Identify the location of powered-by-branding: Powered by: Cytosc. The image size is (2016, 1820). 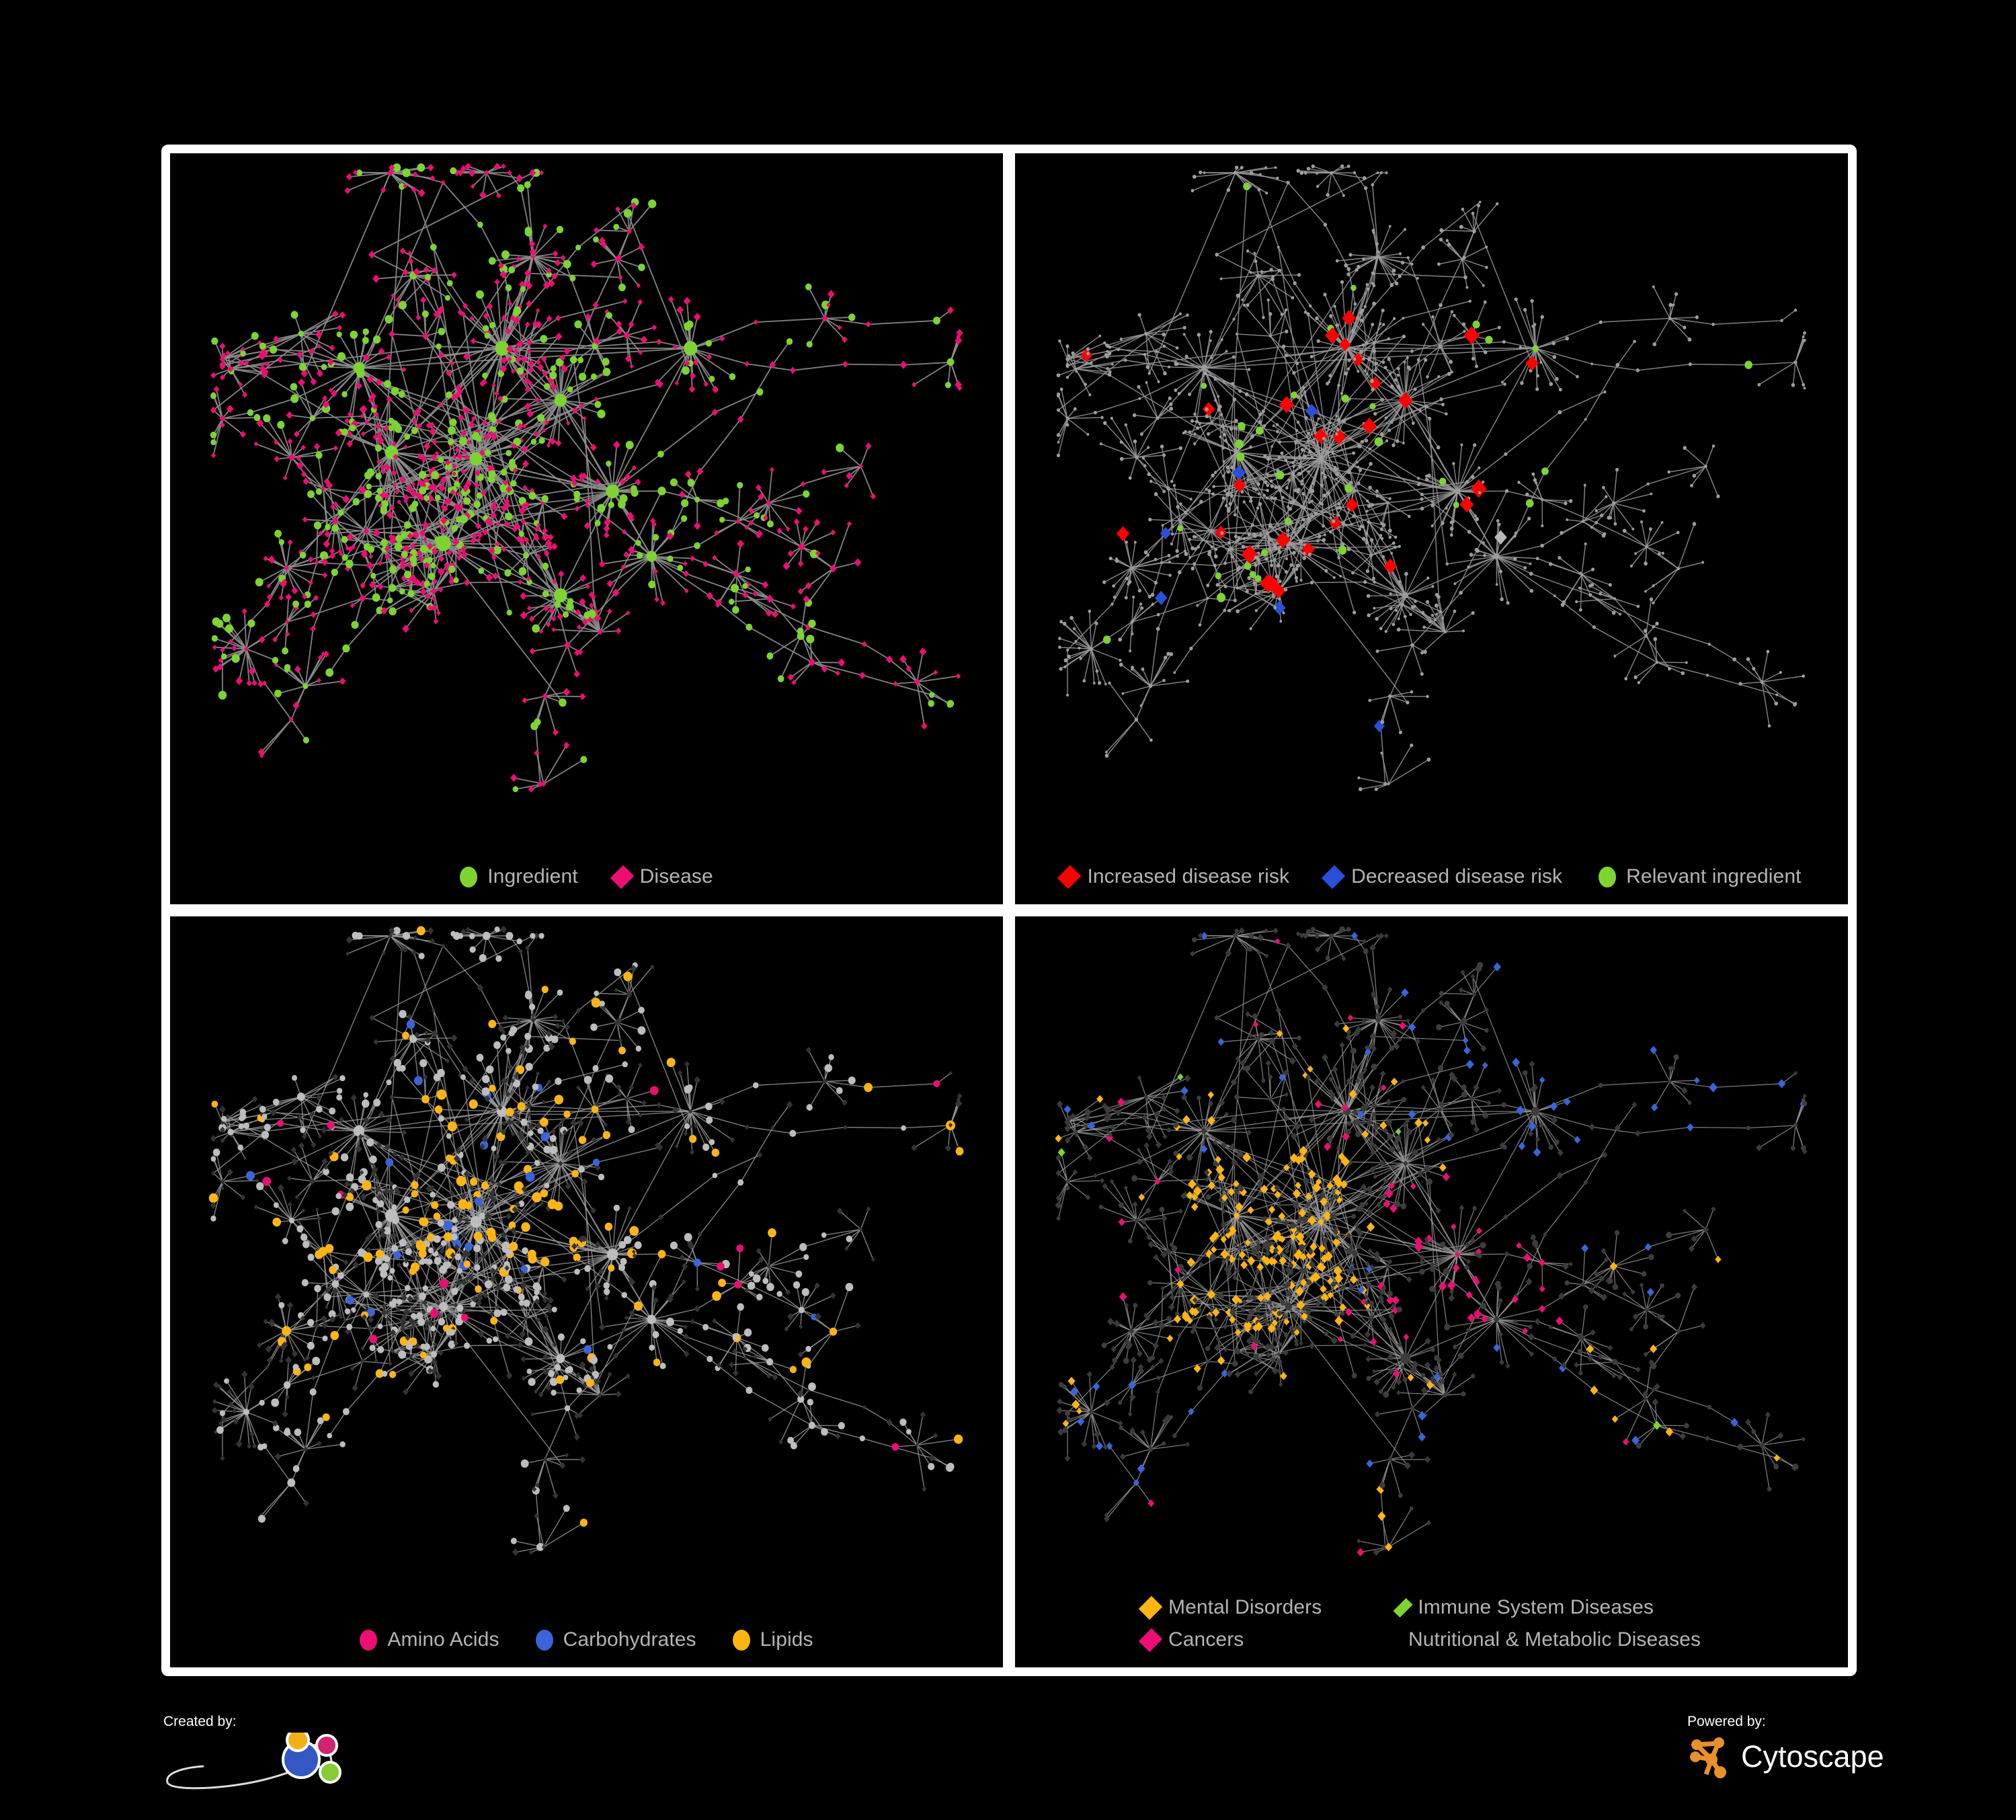
(1785, 1747).